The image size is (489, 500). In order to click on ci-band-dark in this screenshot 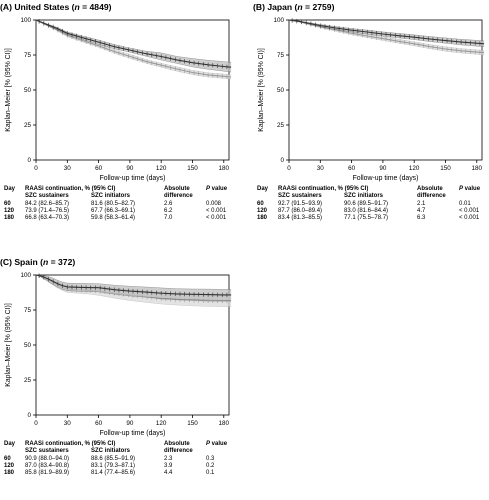, I will do `click(134, 46)`.